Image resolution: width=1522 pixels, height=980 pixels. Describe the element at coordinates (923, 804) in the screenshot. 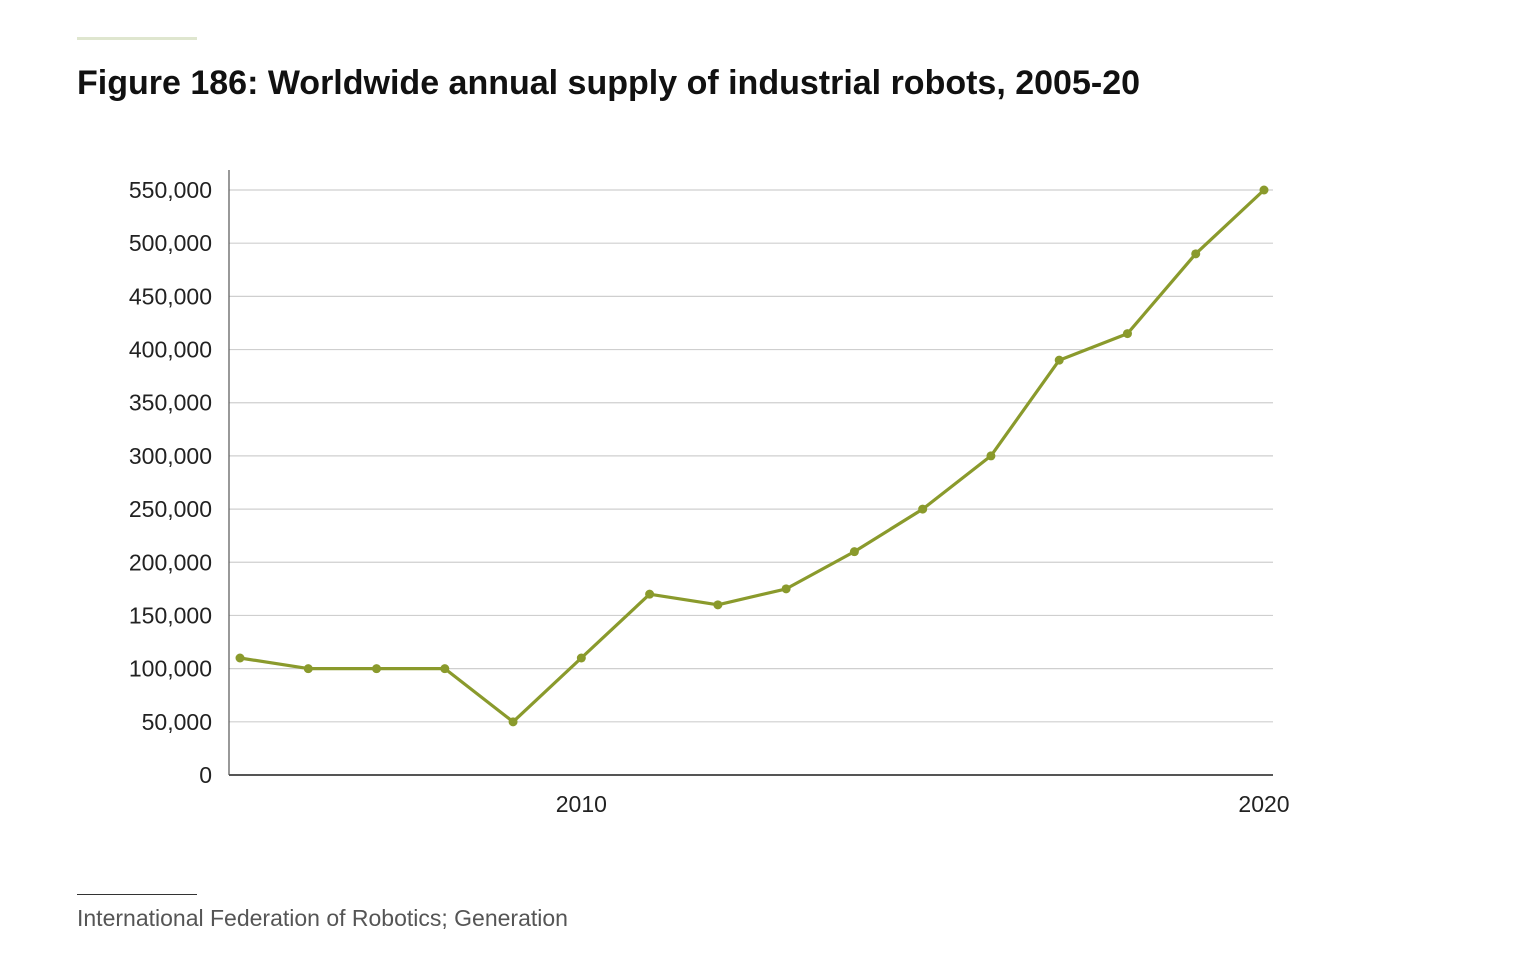

I see `x-axis-tick-labels: 2010 2020` at that location.